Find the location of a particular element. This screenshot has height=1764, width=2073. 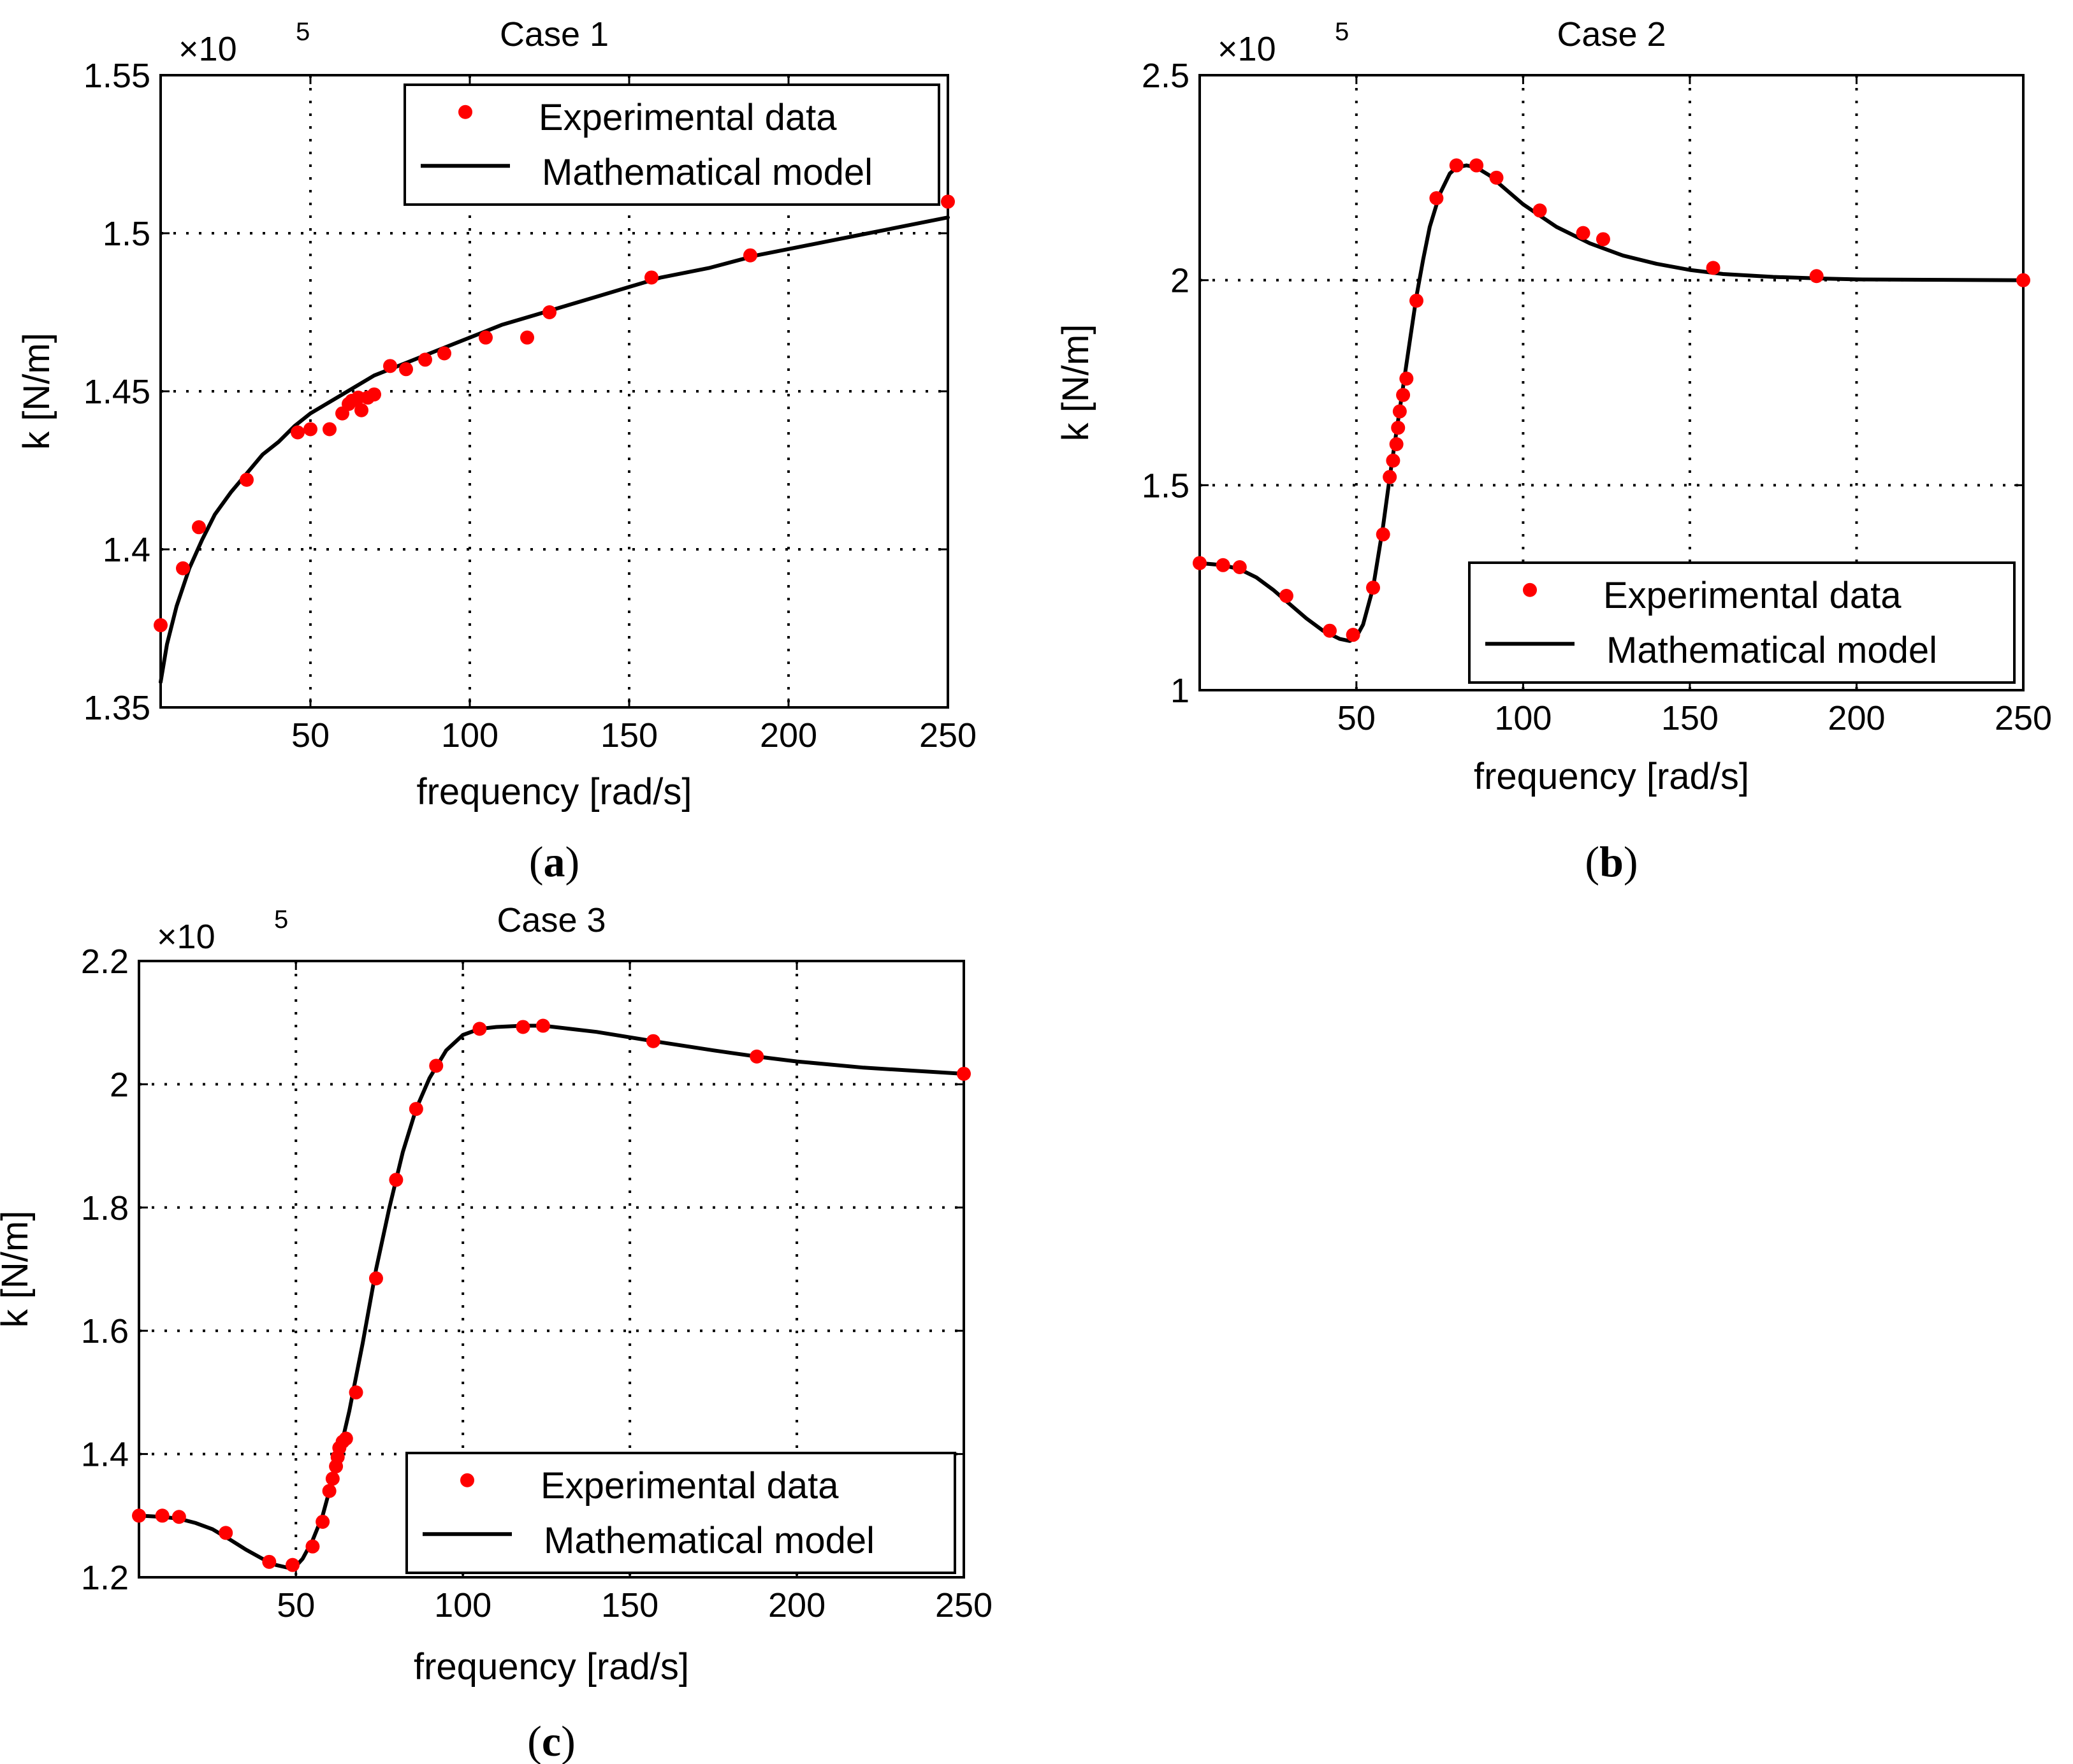

panel-label-letter: a is located at coordinates (554, 861).